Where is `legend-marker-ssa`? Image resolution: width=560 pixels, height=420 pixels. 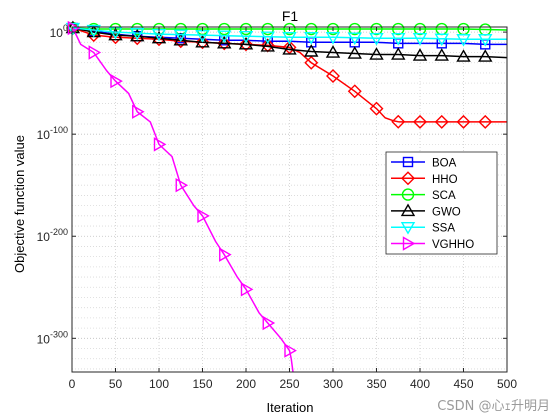 legend-marker-ssa is located at coordinates (408, 228).